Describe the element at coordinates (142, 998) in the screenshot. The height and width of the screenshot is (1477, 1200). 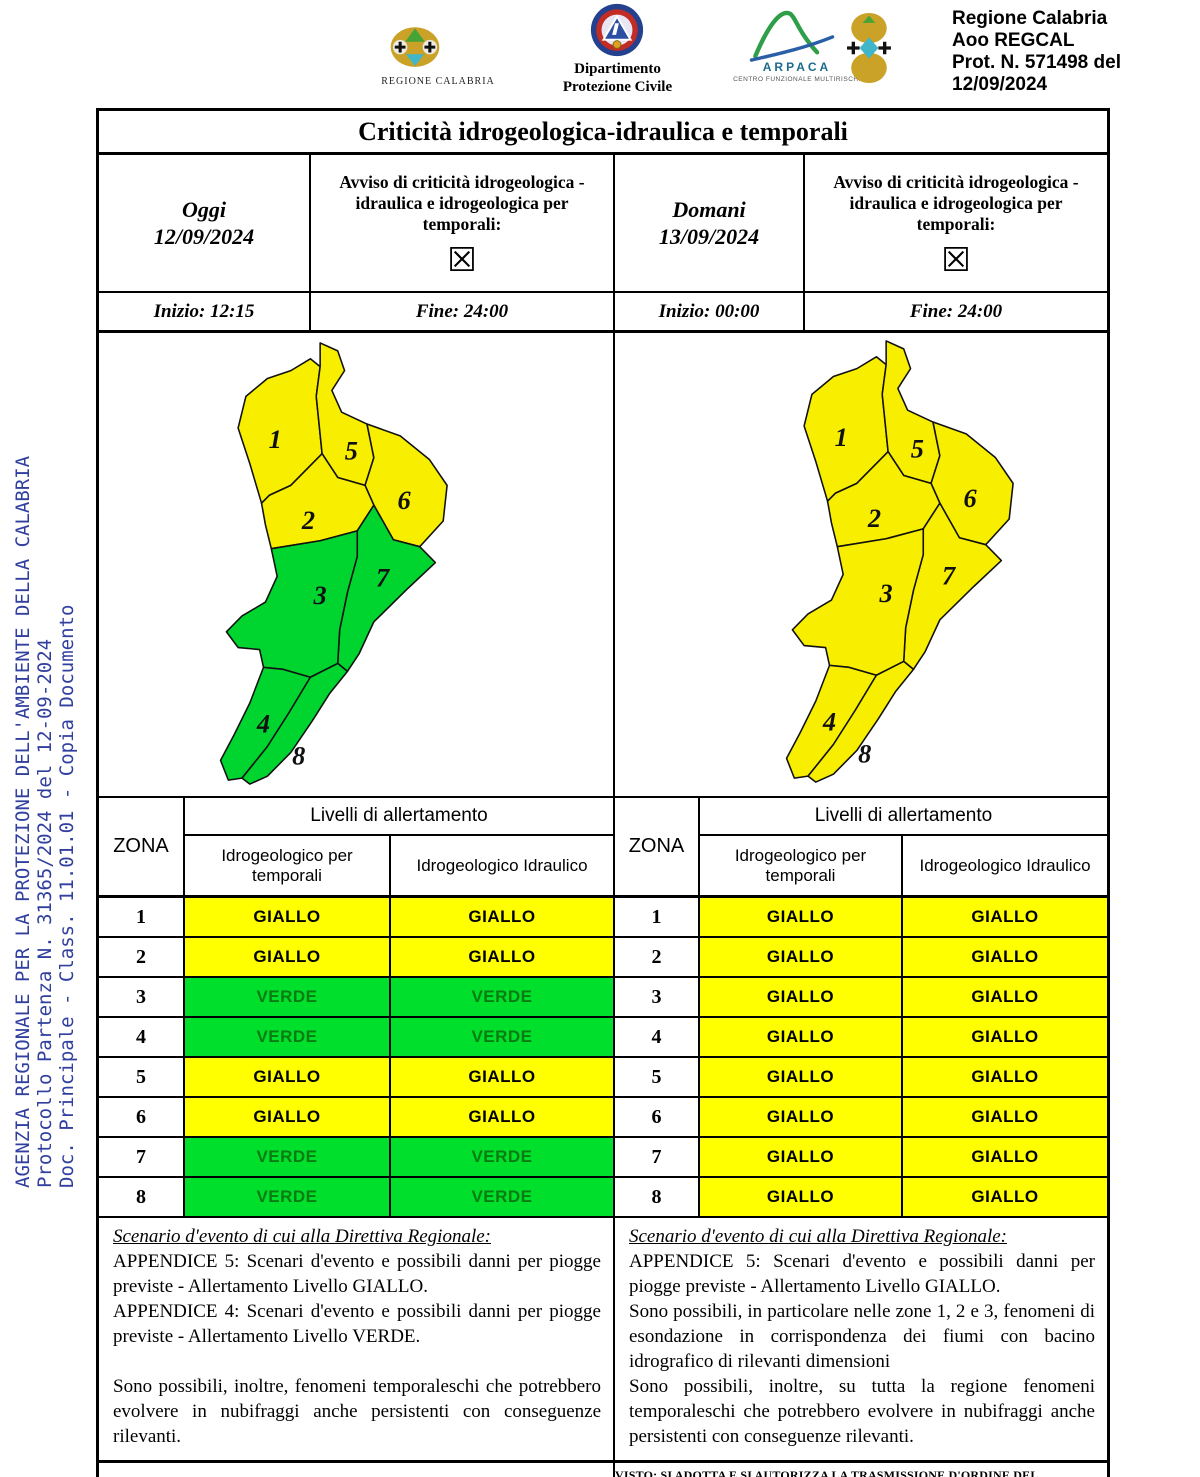
I see `zone-number: 3` at that location.